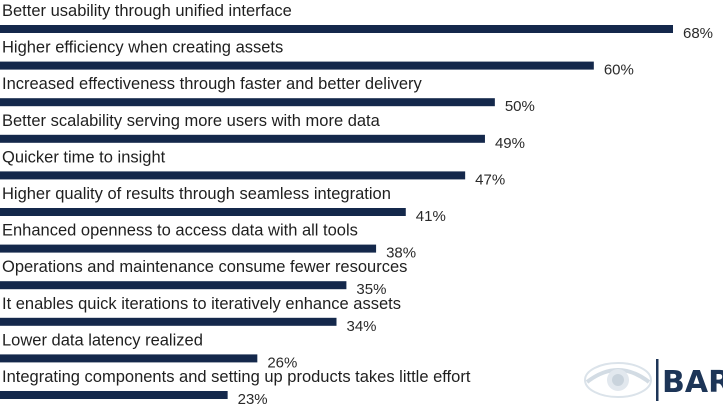 The image size is (725, 410). Describe the element at coordinates (102, 340) in the screenshot. I see `category-label: Lower data latency realized` at that location.